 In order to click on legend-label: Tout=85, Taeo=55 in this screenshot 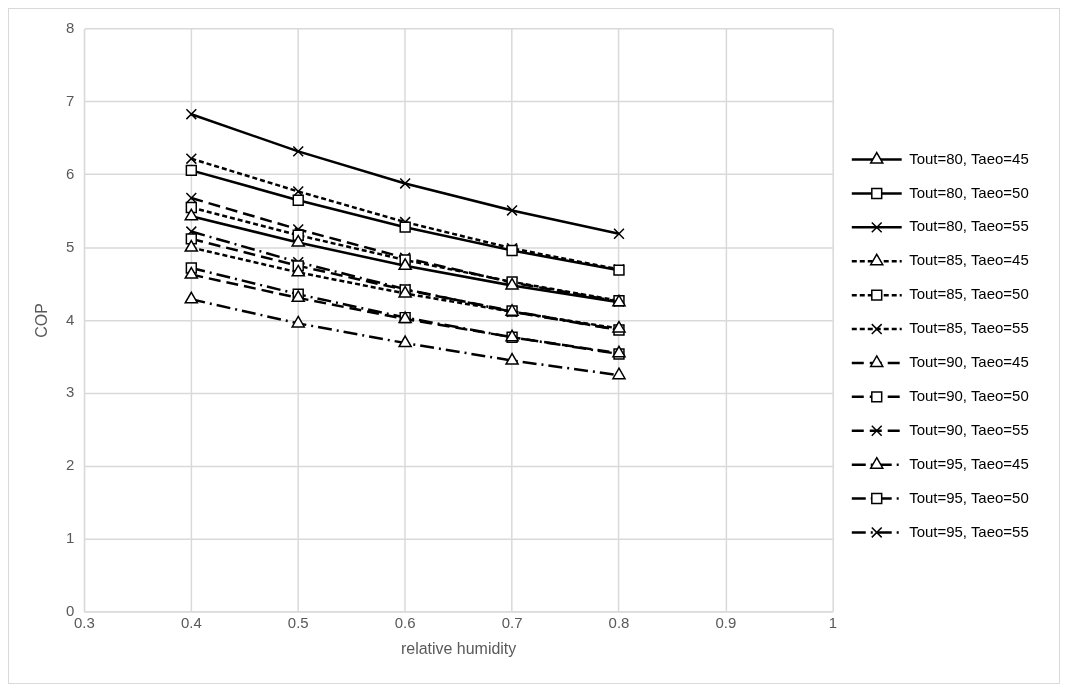, I will do `click(969, 328)`.